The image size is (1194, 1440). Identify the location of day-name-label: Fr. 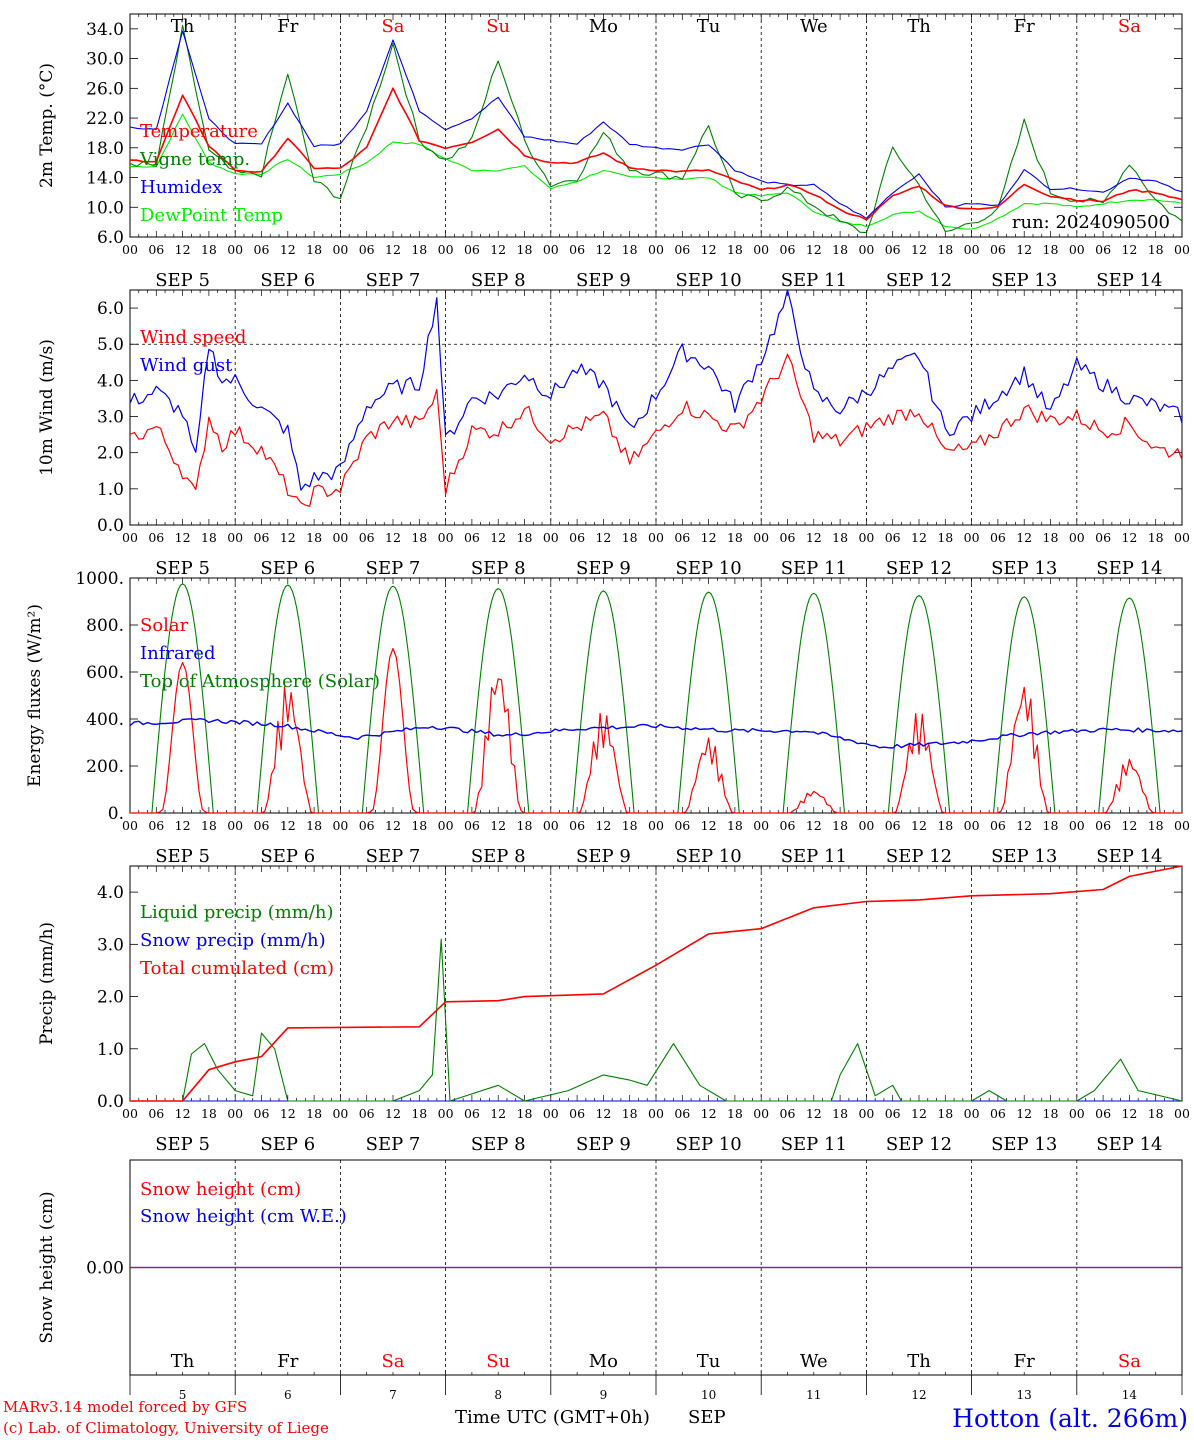
(1024, 26).